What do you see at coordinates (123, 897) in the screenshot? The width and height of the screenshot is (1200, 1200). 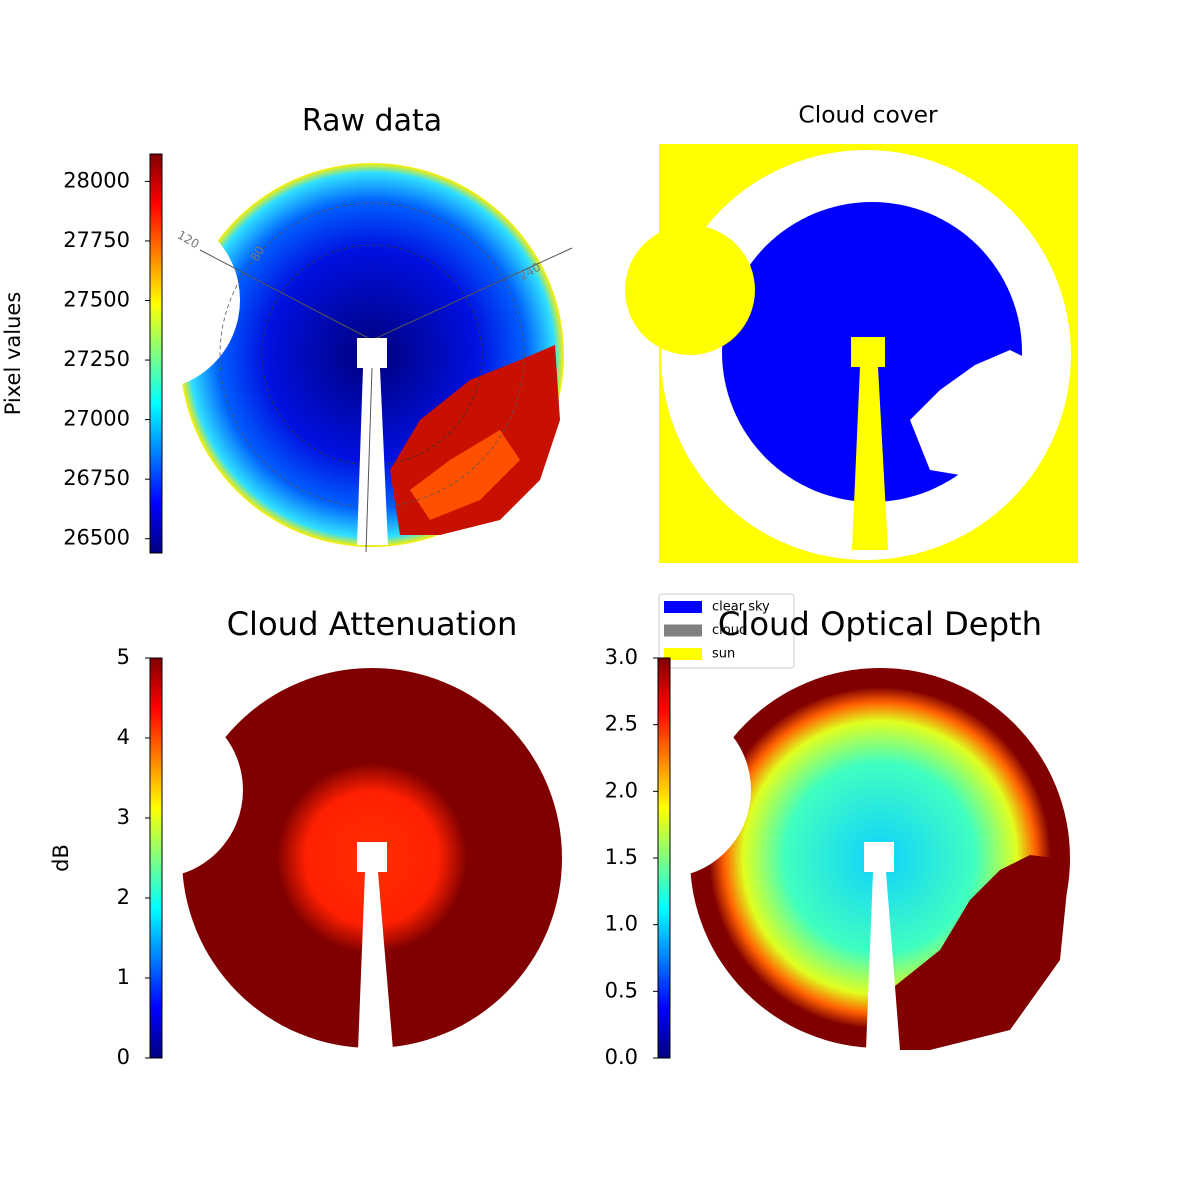 I see `colorbar-tick-label: 2` at bounding box center [123, 897].